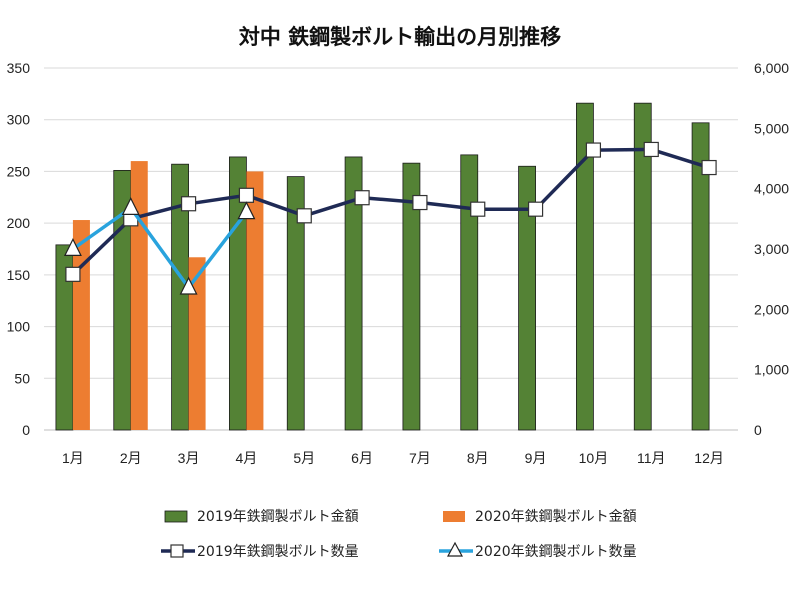  I want to click on x-axis-tick-label: 10月, so click(594, 458).